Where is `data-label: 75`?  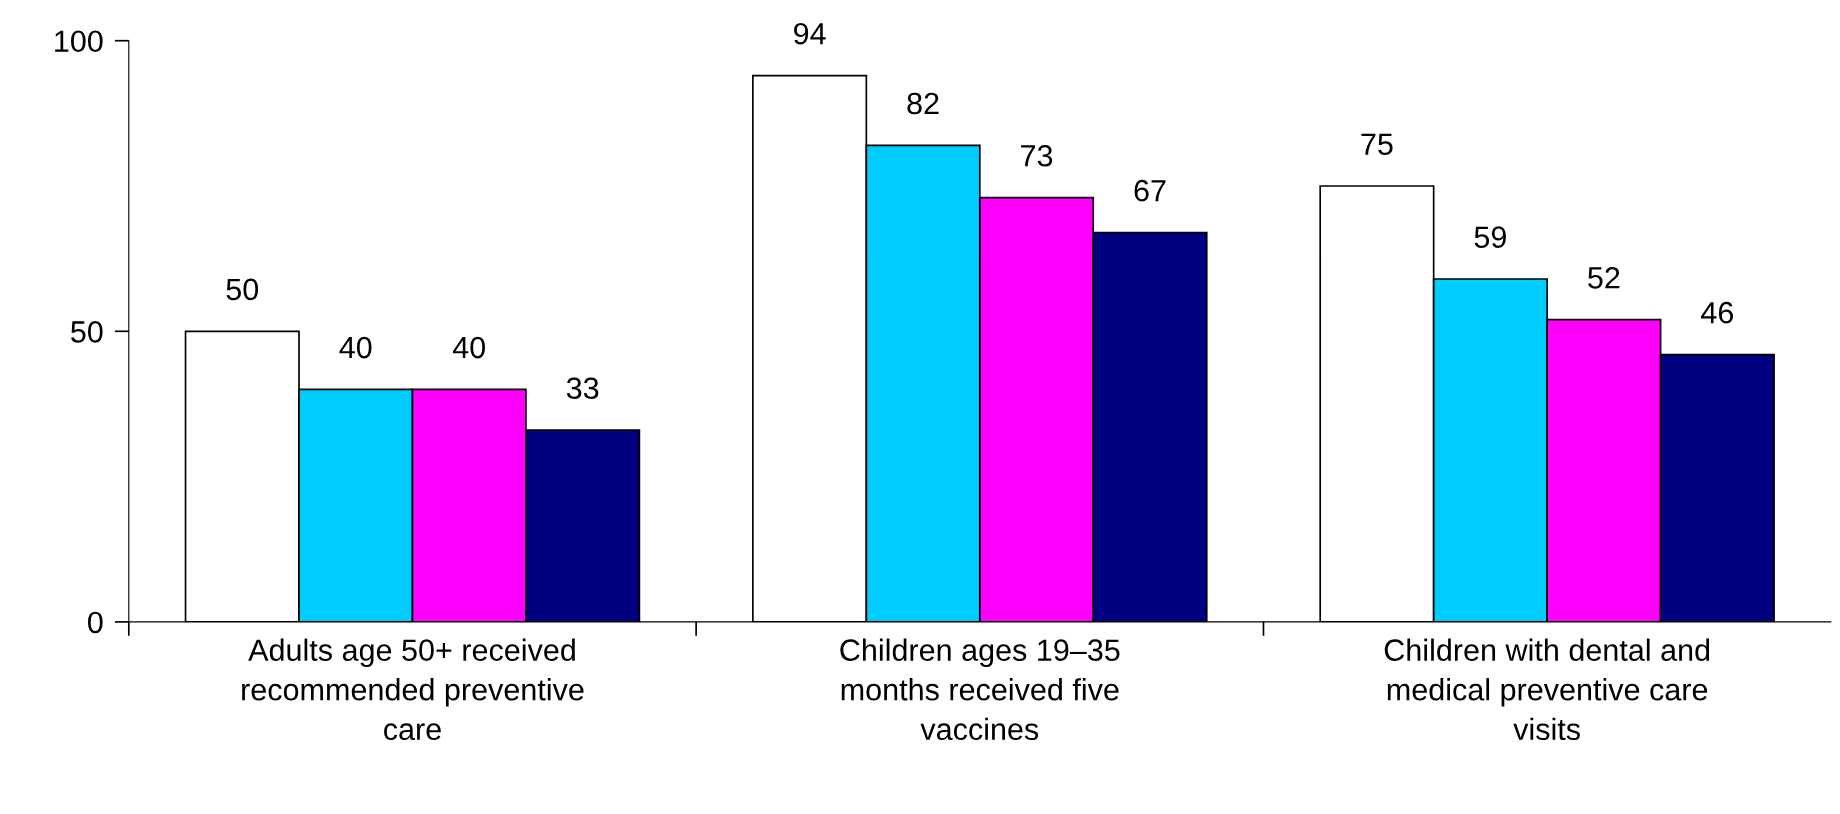 data-label: 75 is located at coordinates (1377, 144).